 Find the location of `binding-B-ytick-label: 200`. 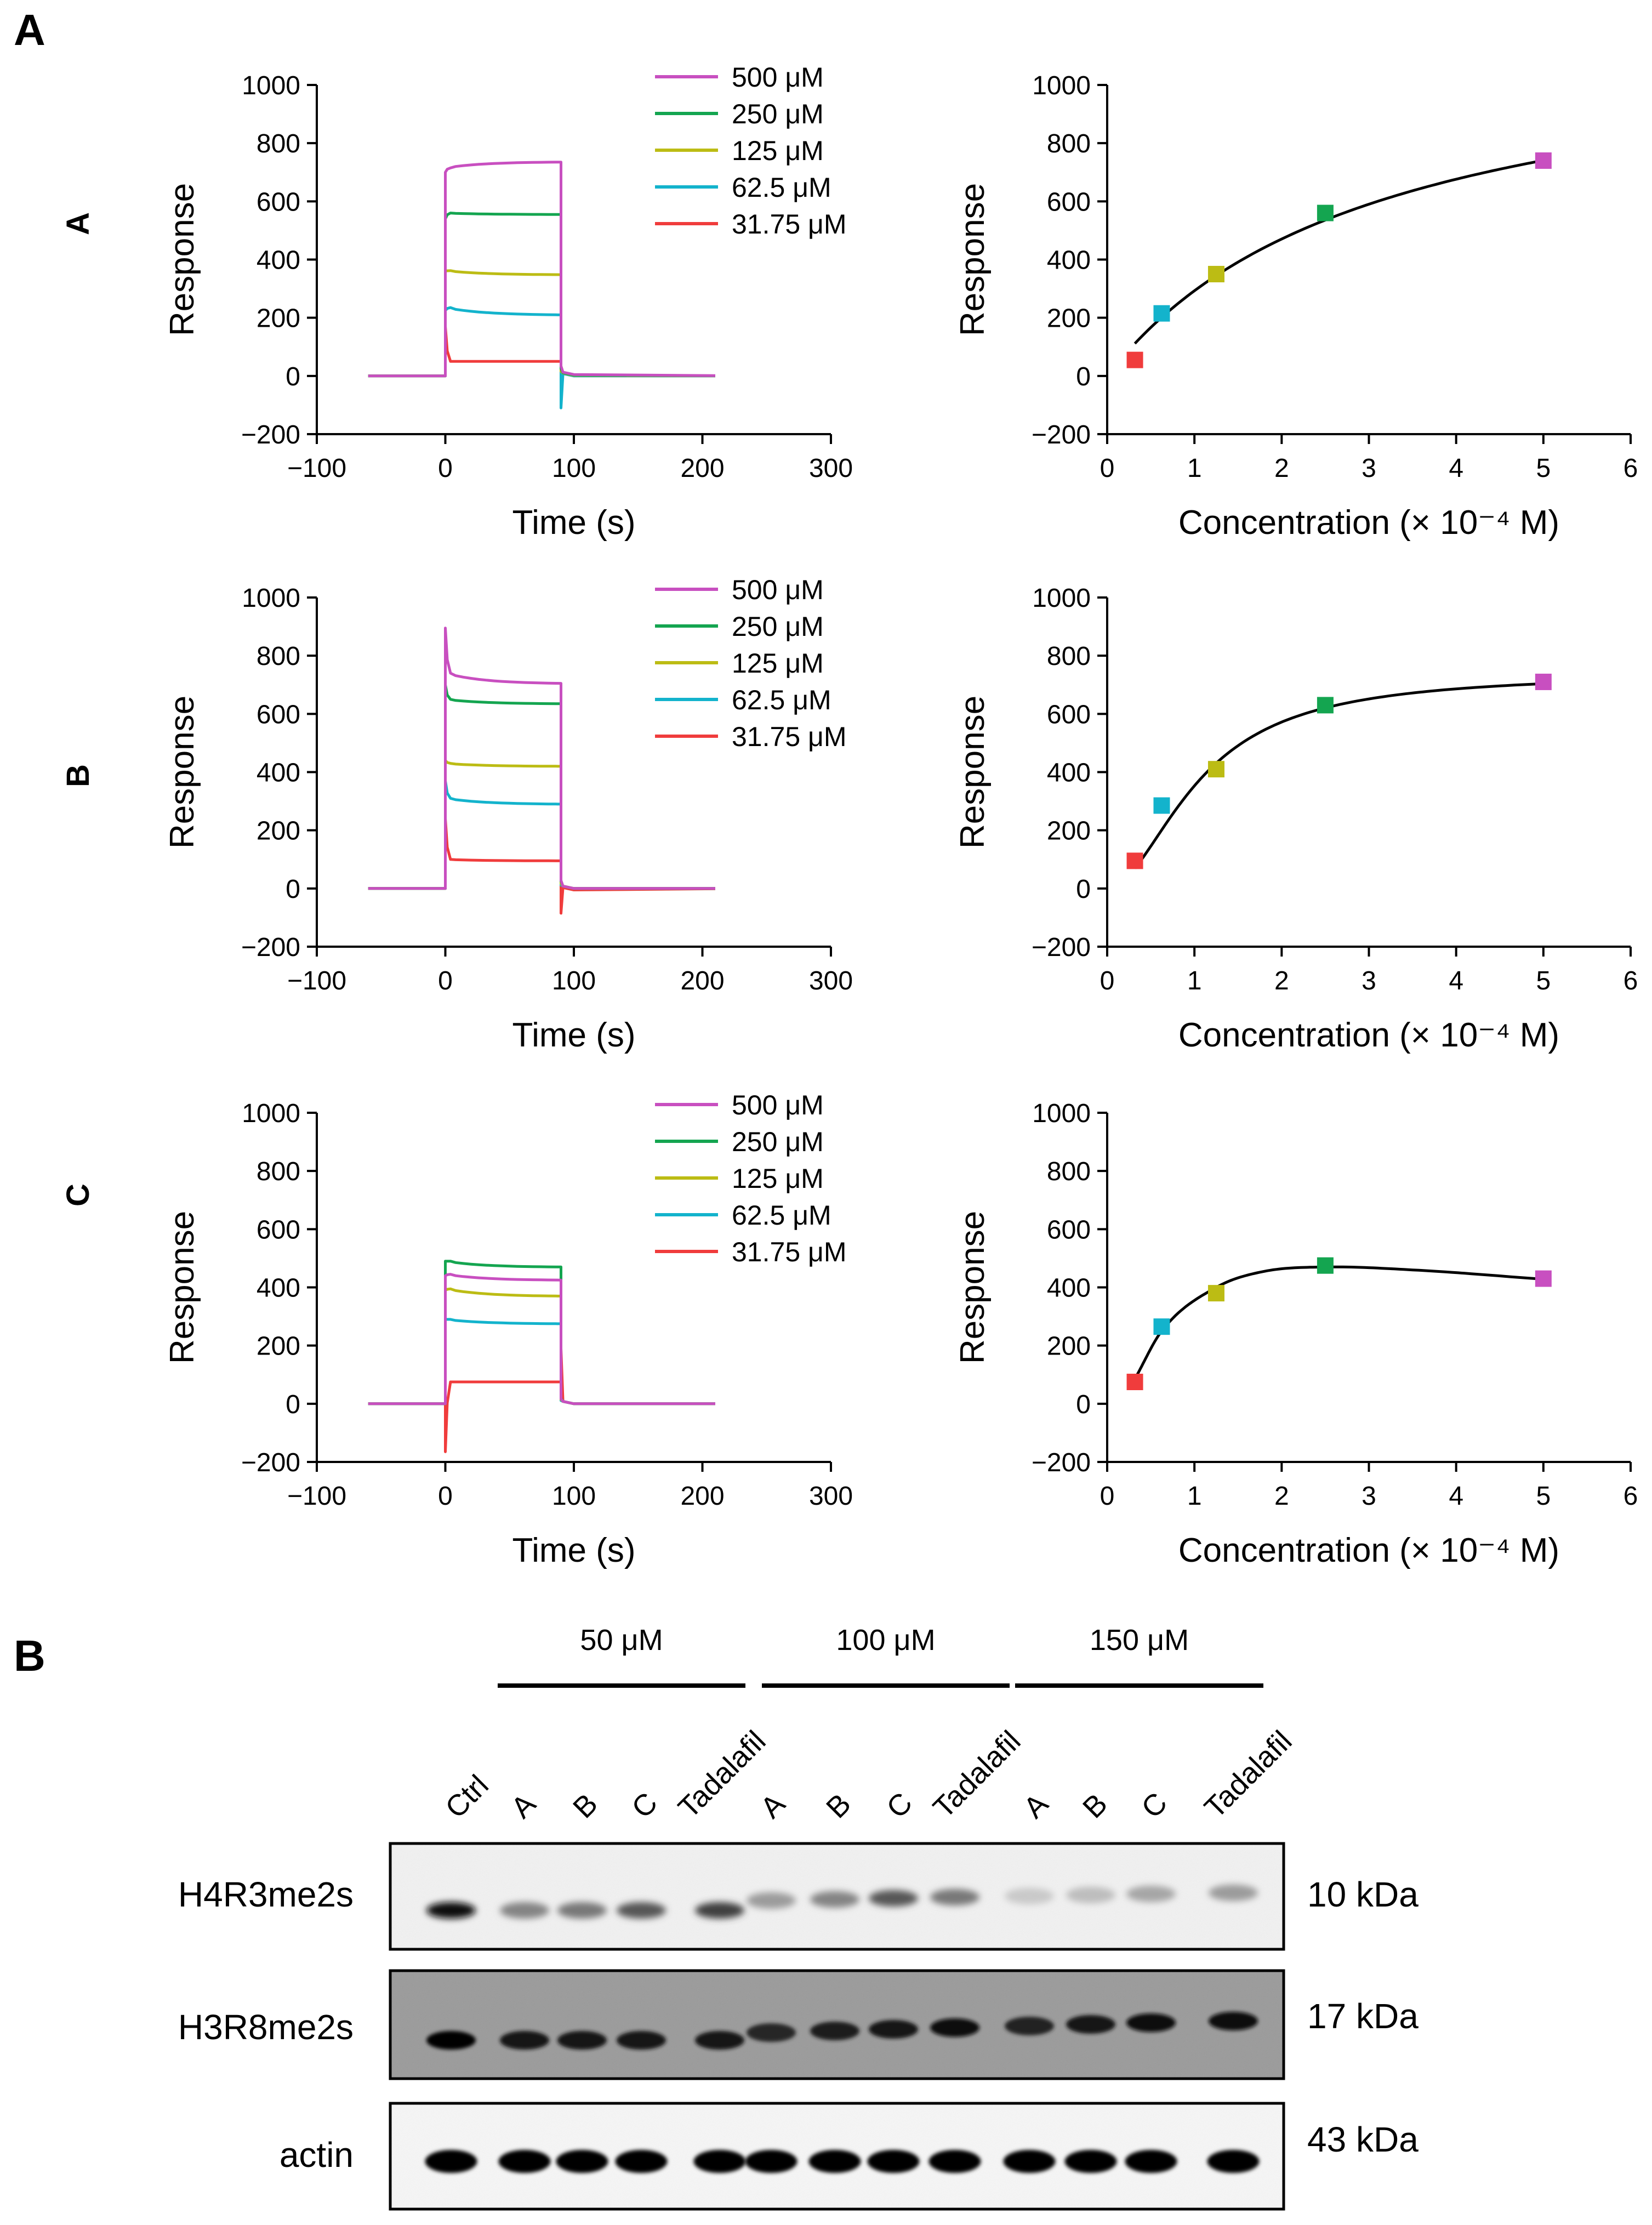

binding-B-ytick-label: 200 is located at coordinates (1069, 832).